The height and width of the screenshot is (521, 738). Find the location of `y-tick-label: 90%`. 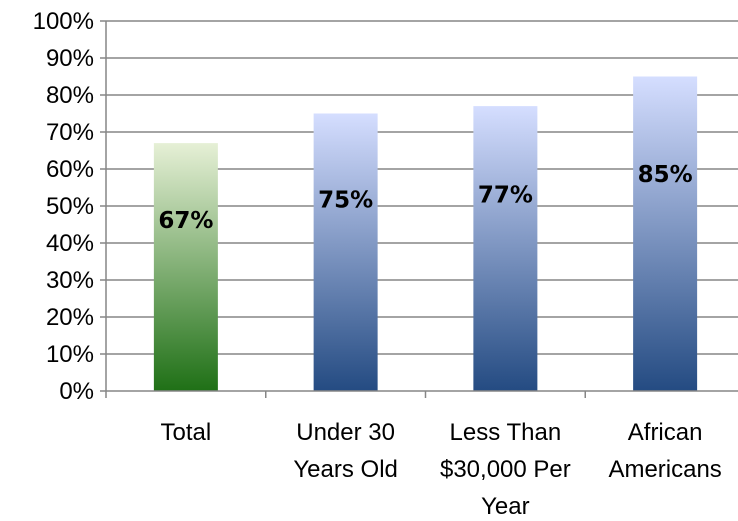

y-tick-label: 90% is located at coordinates (70, 58).